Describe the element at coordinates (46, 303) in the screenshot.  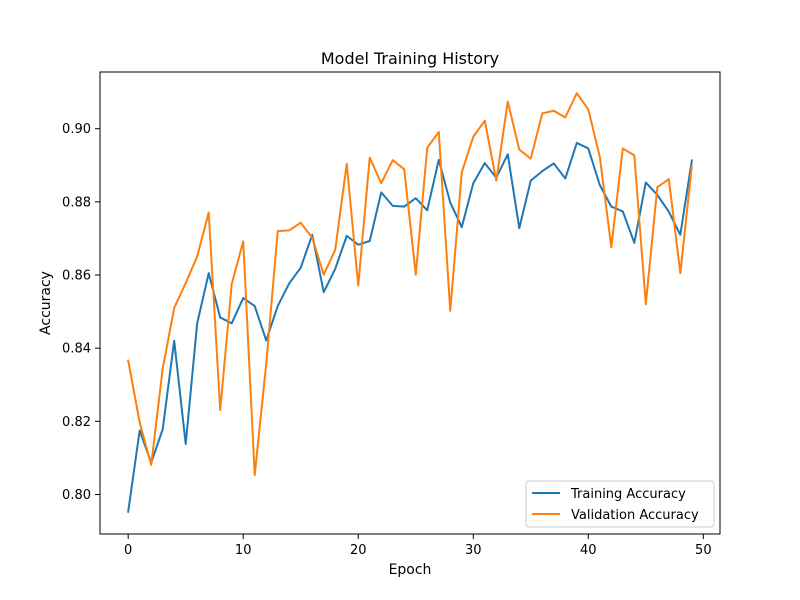
I see `y-axis-label: Accuracy` at that location.